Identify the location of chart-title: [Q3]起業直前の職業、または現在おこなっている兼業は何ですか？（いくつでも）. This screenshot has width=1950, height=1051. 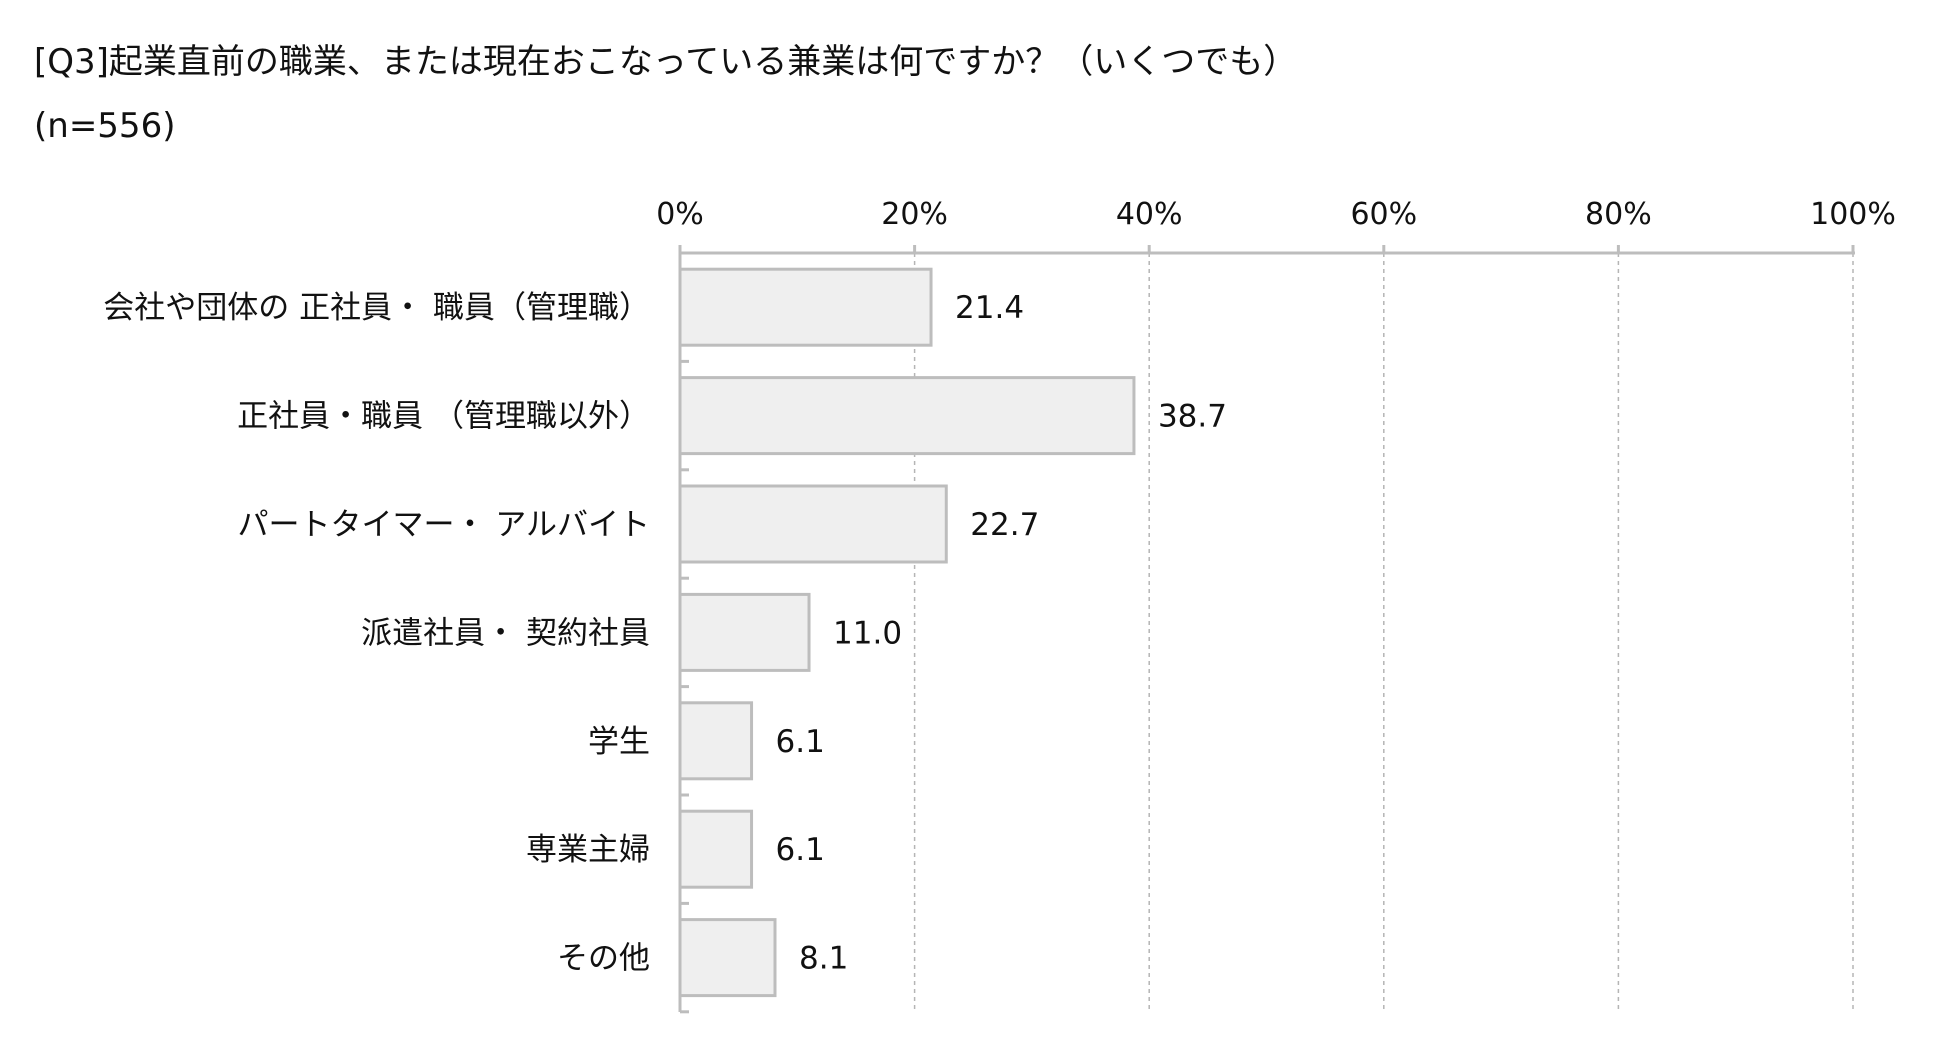
(666, 62).